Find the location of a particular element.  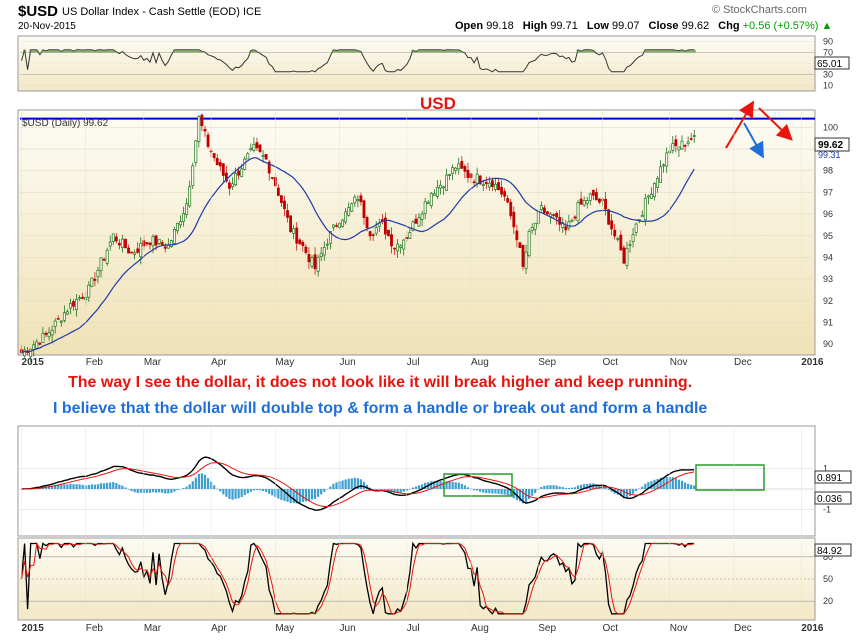

month-label: Feb is located at coordinates (95, 362).